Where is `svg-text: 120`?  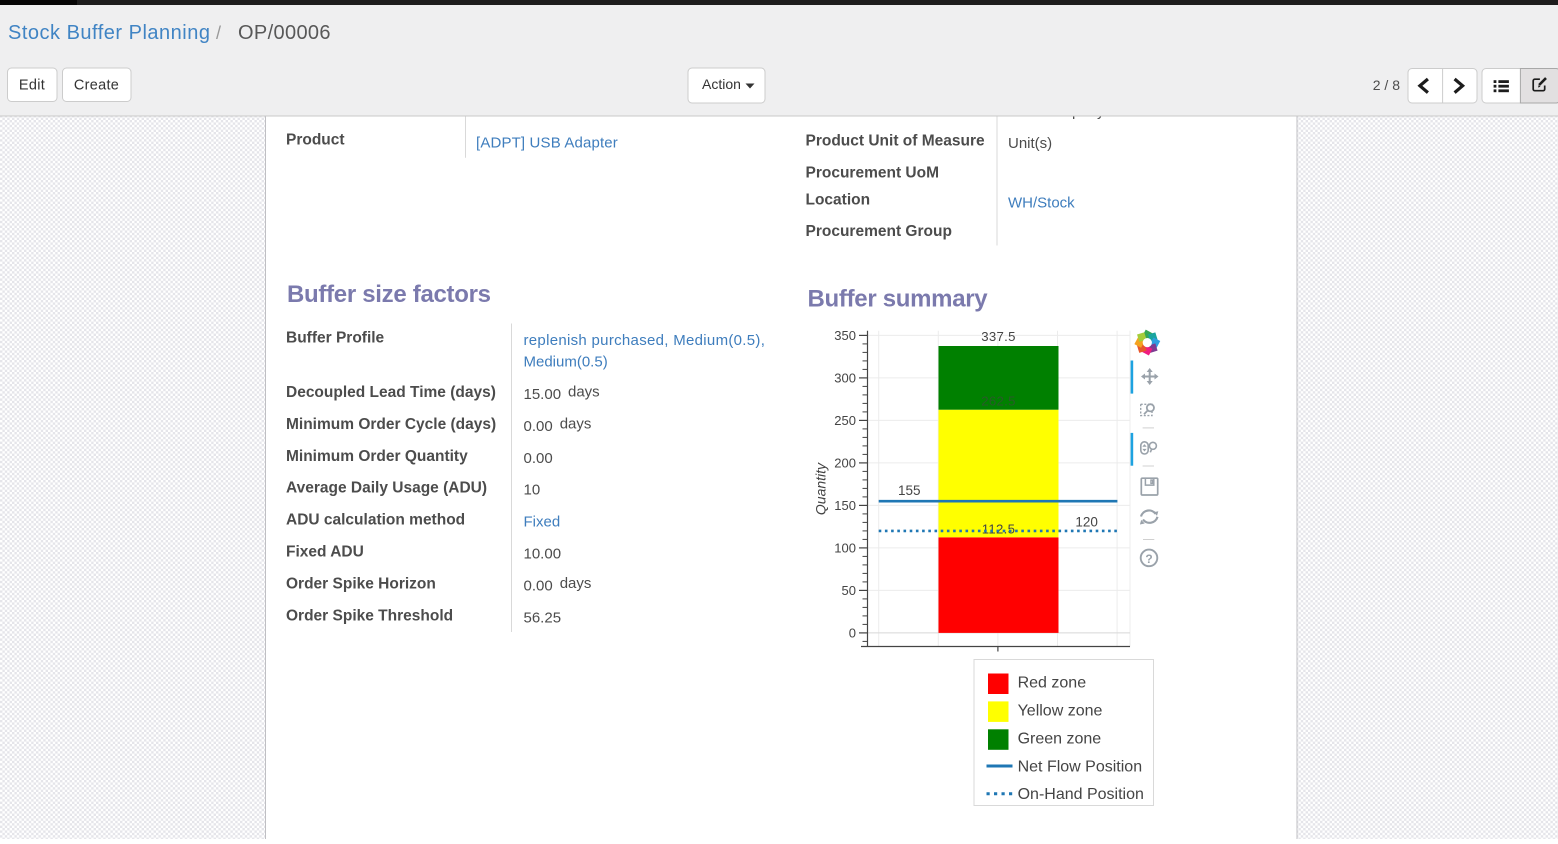
svg-text: 120 is located at coordinates (1086, 521).